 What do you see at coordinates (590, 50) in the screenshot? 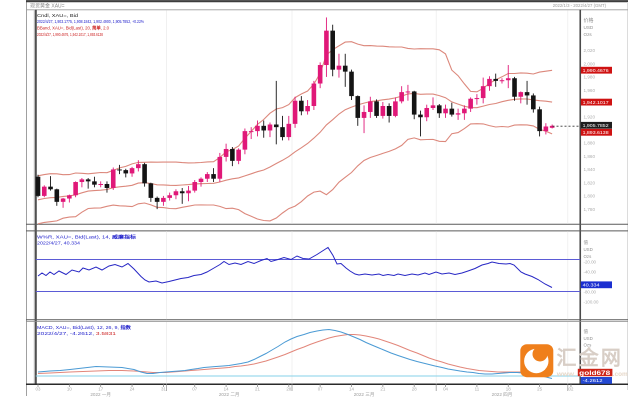
I see `svg-text: 2,020` at bounding box center [590, 50].